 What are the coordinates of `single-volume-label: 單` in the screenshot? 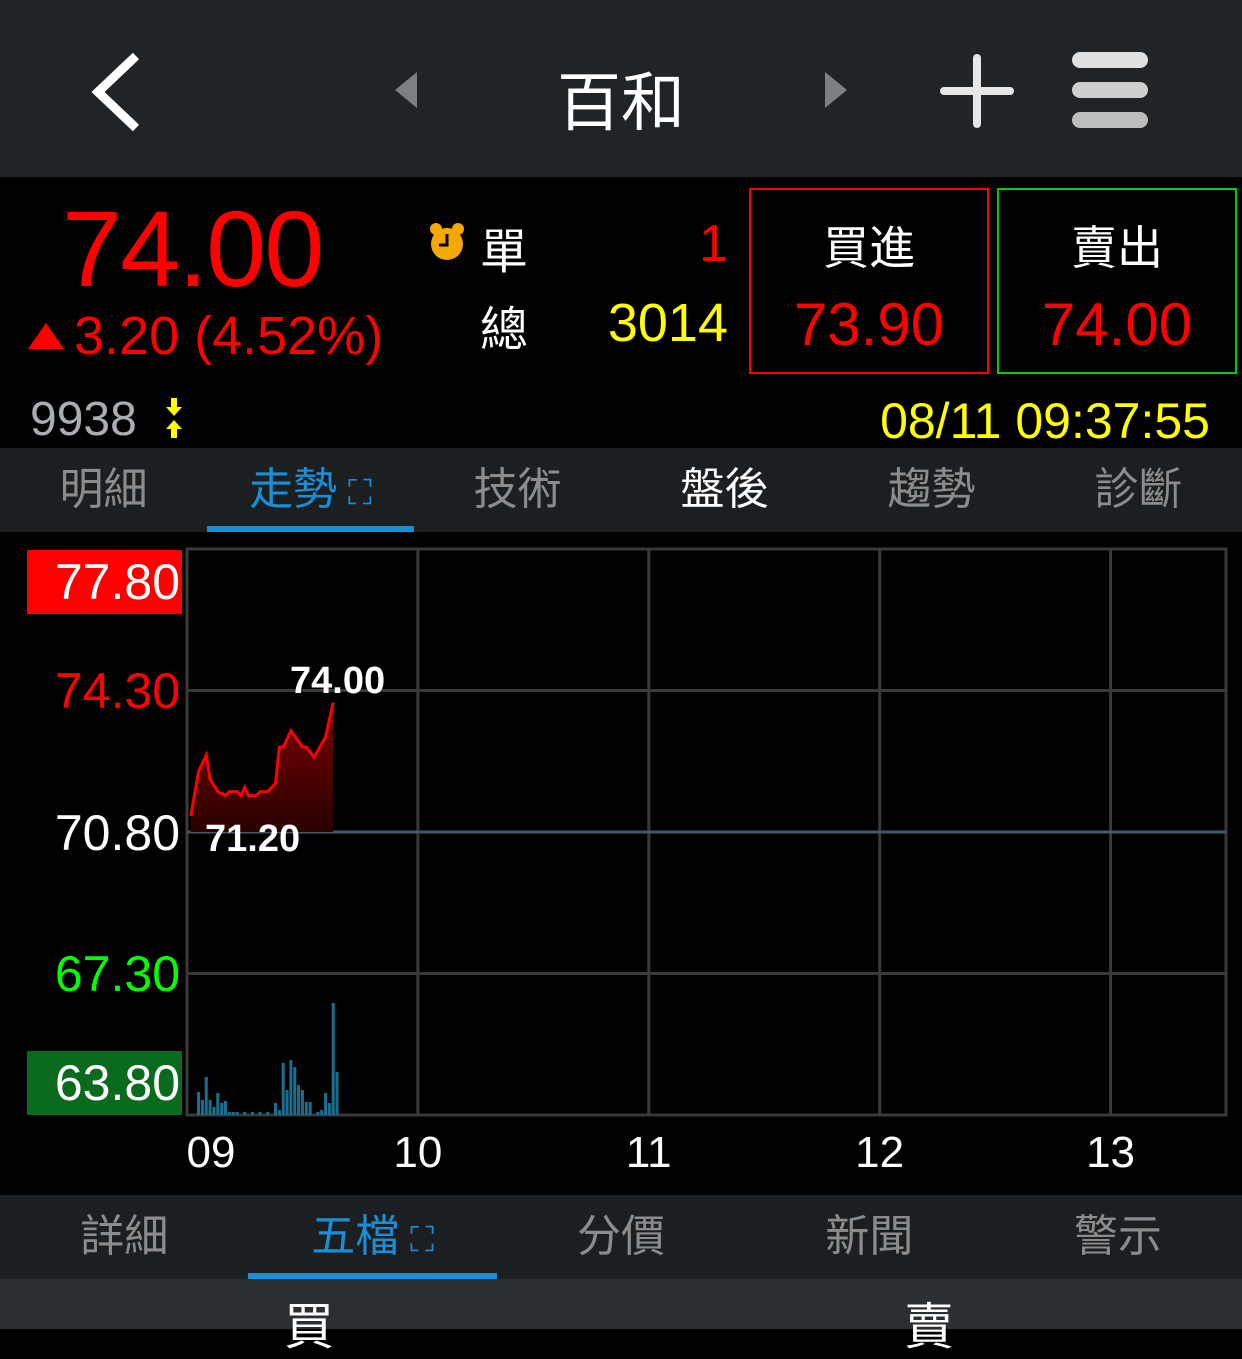 It's located at (504, 252).